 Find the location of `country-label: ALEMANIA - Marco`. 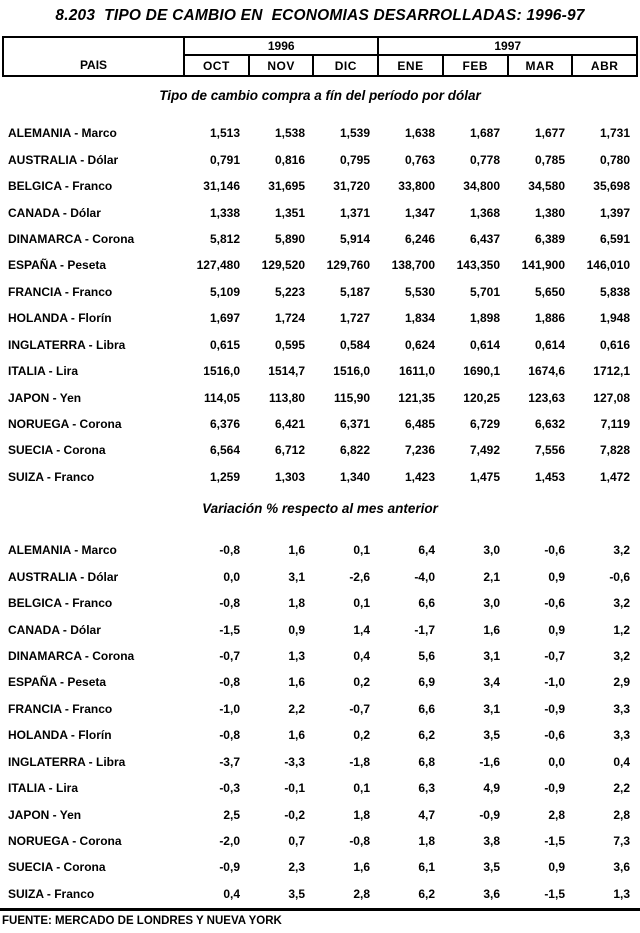

country-label: ALEMANIA - Marco is located at coordinates (62, 133).